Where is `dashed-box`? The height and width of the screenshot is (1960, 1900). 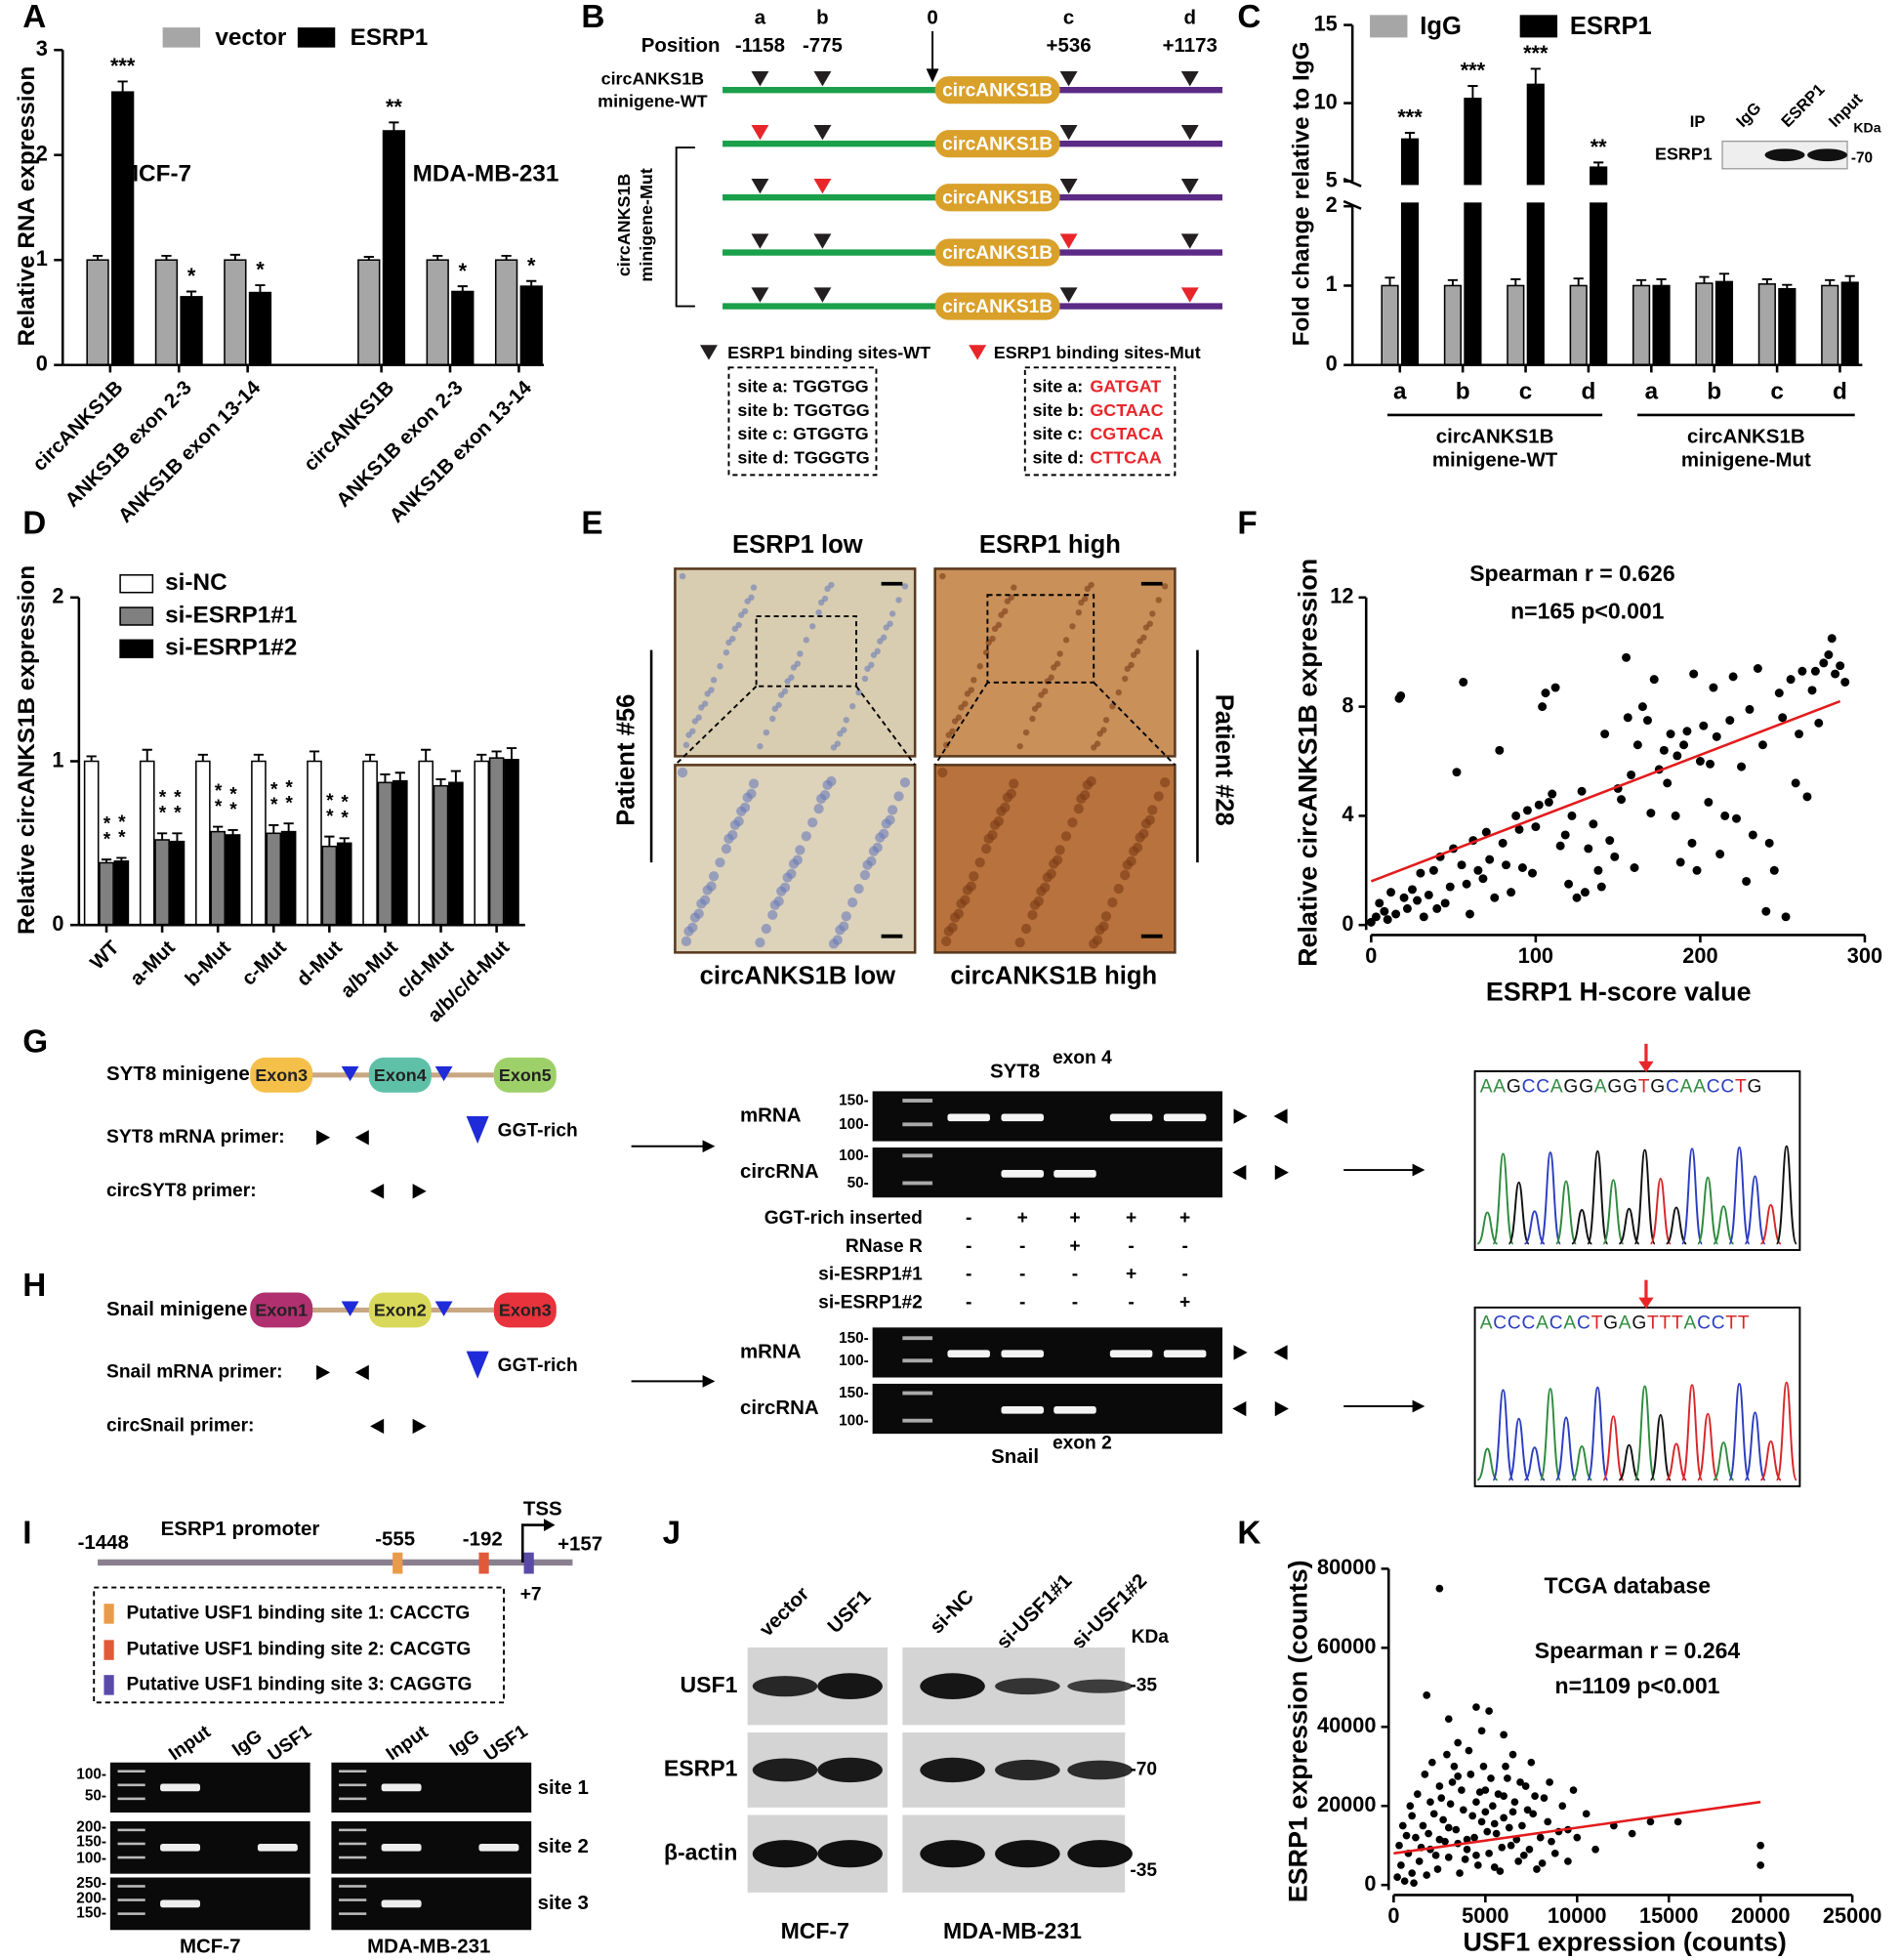
dashed-box is located at coordinates (802, 421).